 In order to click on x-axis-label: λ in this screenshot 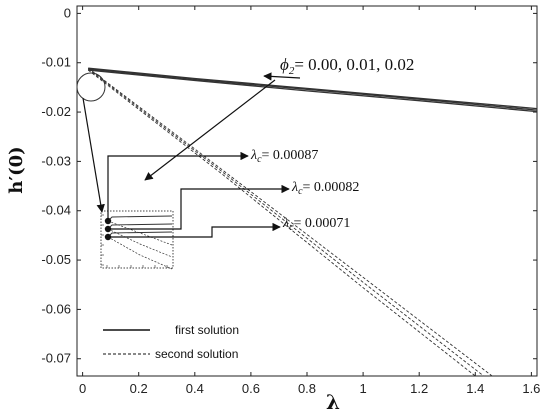, I will do `click(333, 402)`.